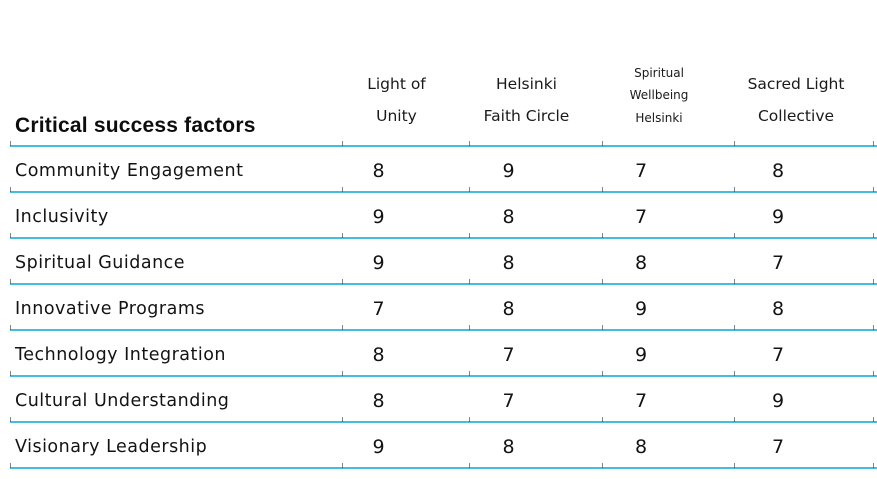 The height and width of the screenshot is (479, 877). What do you see at coordinates (536, 95) in the screenshot?
I see `column-header: Helsinki Faith Circle` at bounding box center [536, 95].